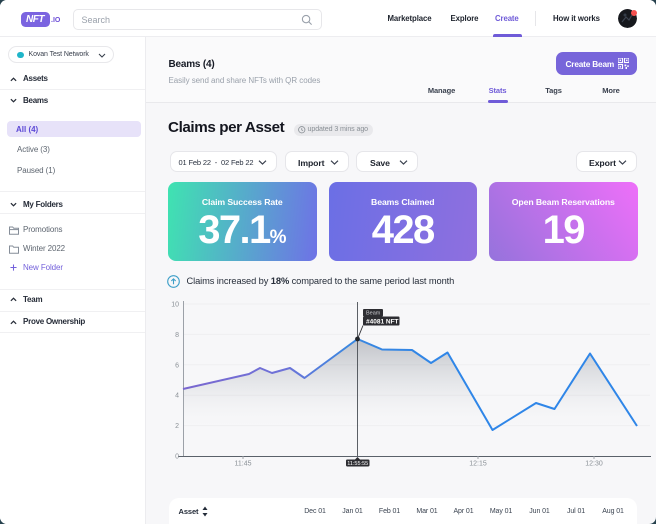 Image resolution: width=656 pixels, height=524 pixels. I want to click on svg-text: 12:15, so click(478, 464).